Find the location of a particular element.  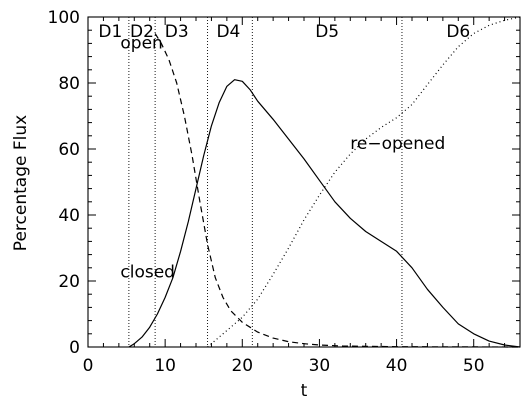

x-tick-label: 50 is located at coordinates (474, 366).